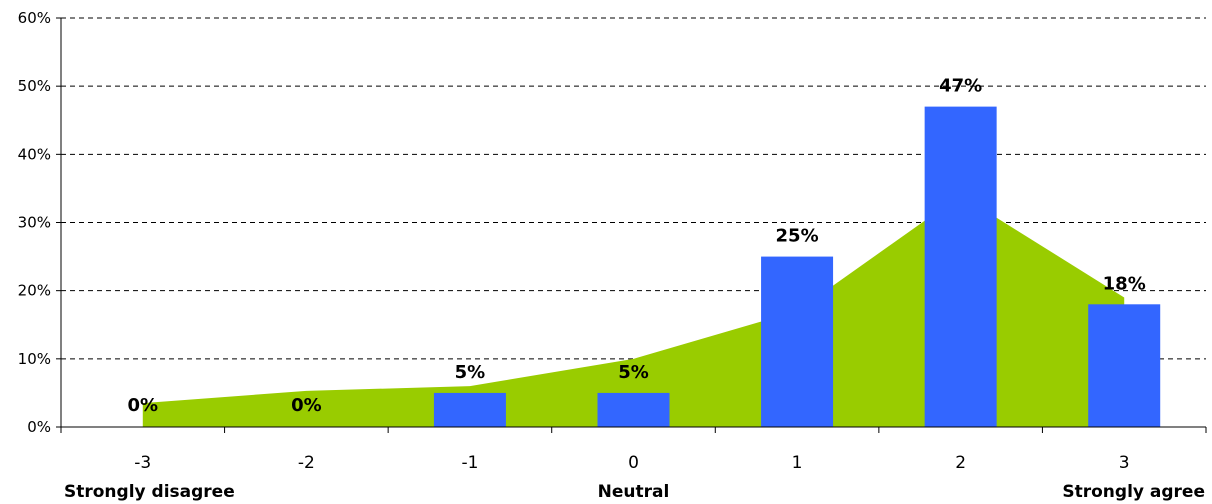 The image size is (1212, 504). Describe the element at coordinates (1133, 492) in the screenshot. I see `anchor-label: Strongly agree` at that location.